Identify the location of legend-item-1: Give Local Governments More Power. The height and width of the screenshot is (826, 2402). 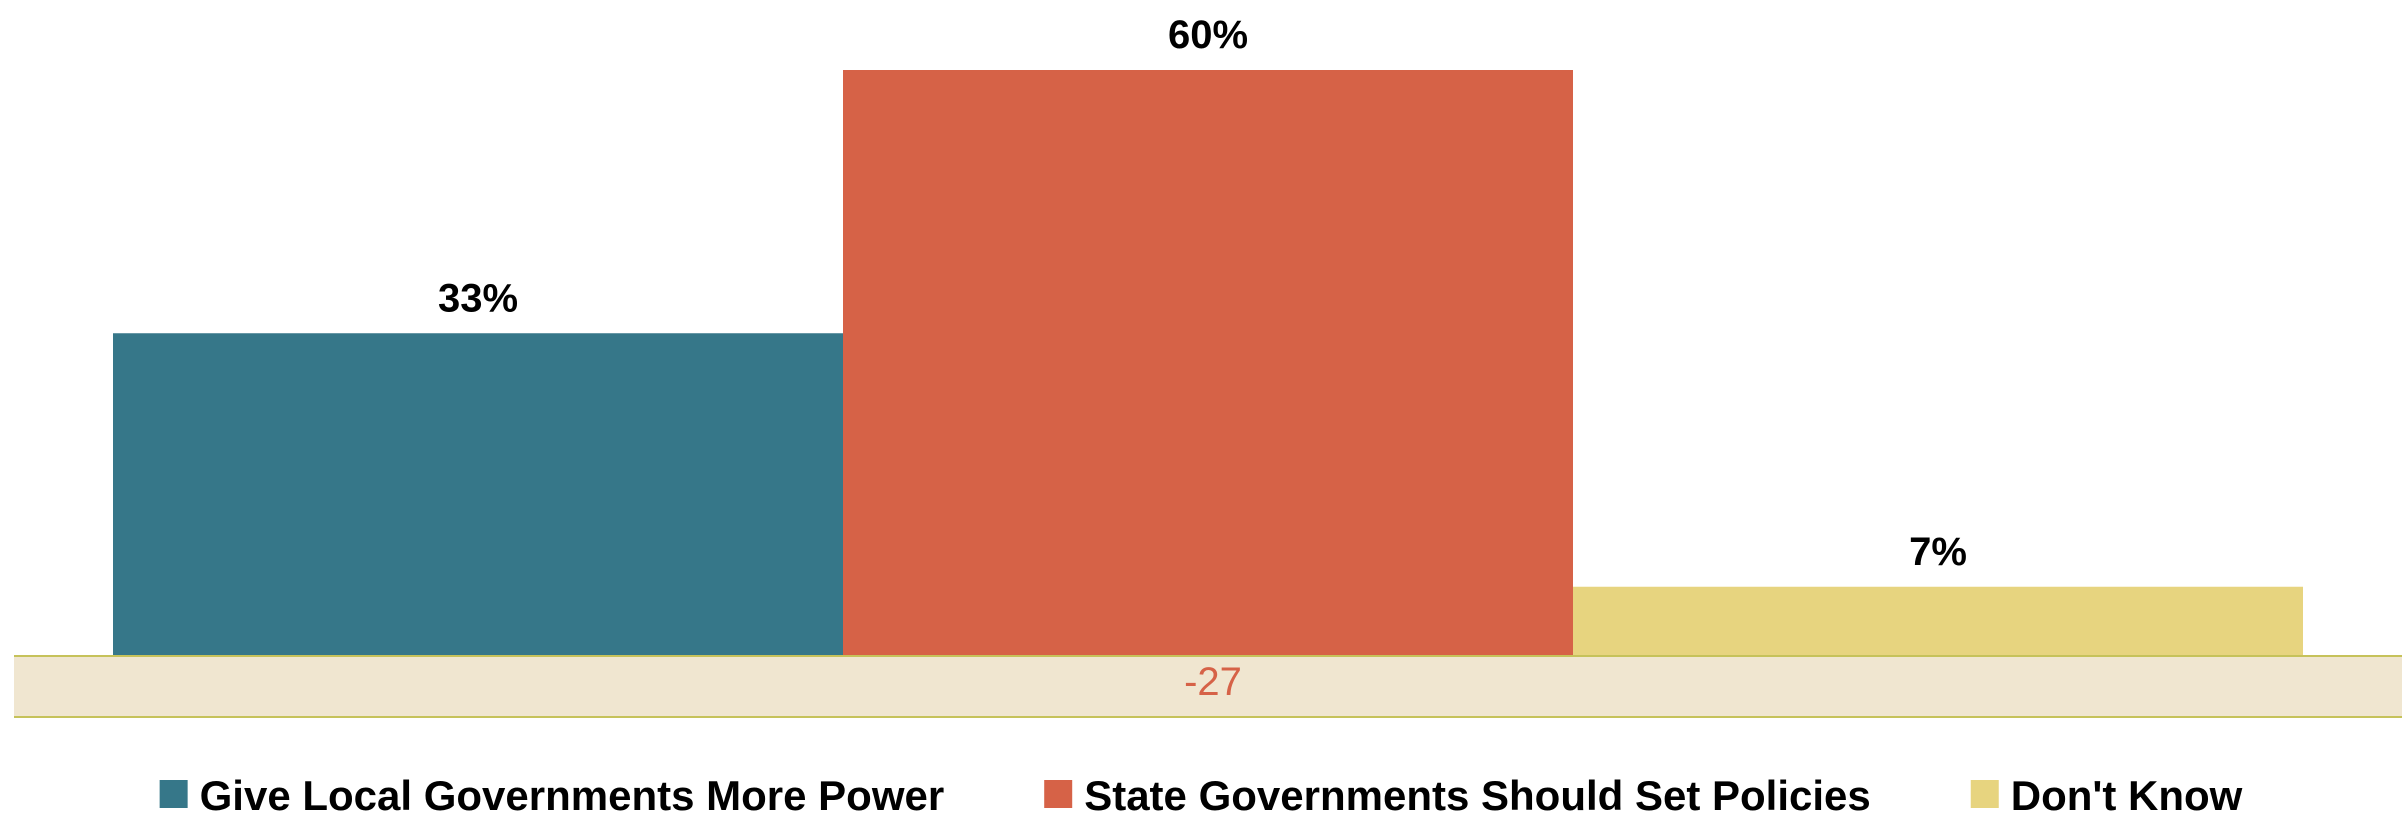
(552, 795).